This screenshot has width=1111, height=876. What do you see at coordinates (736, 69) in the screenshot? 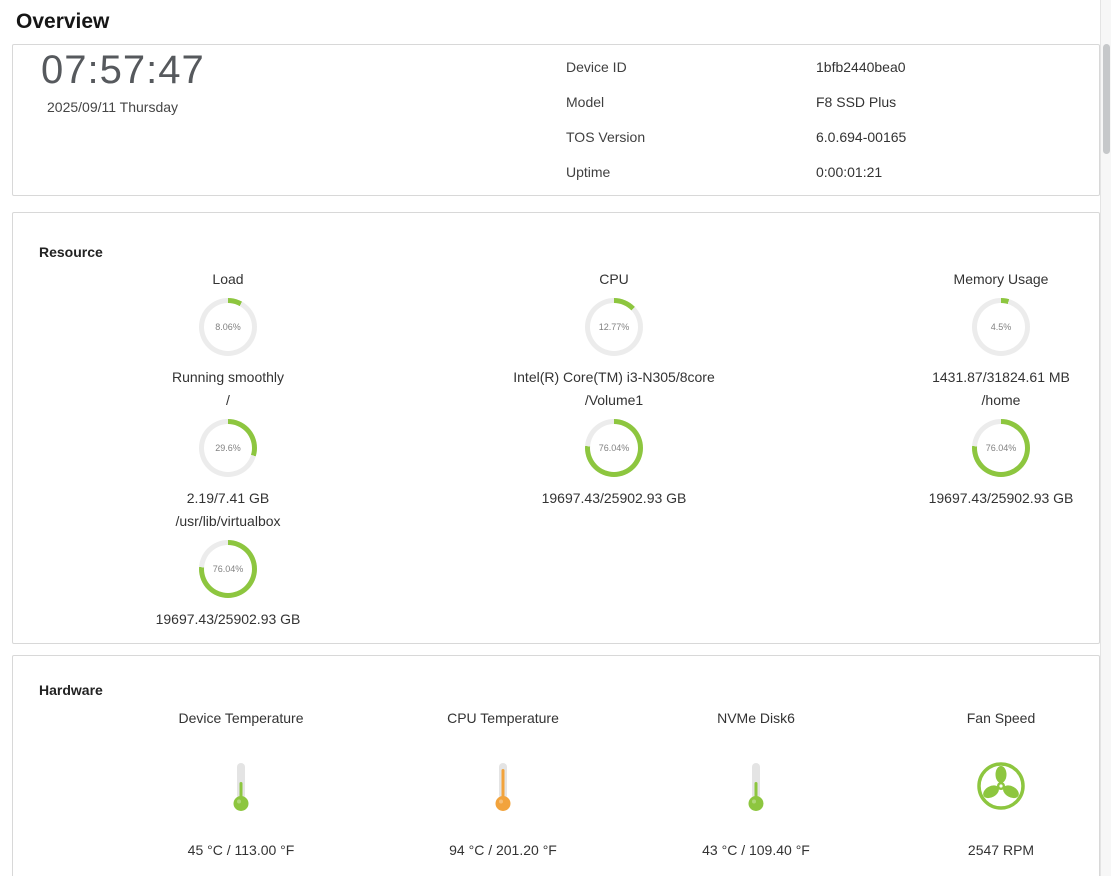
I see `device-id-row: Device ID 1bfb2440bea0` at bounding box center [736, 69].